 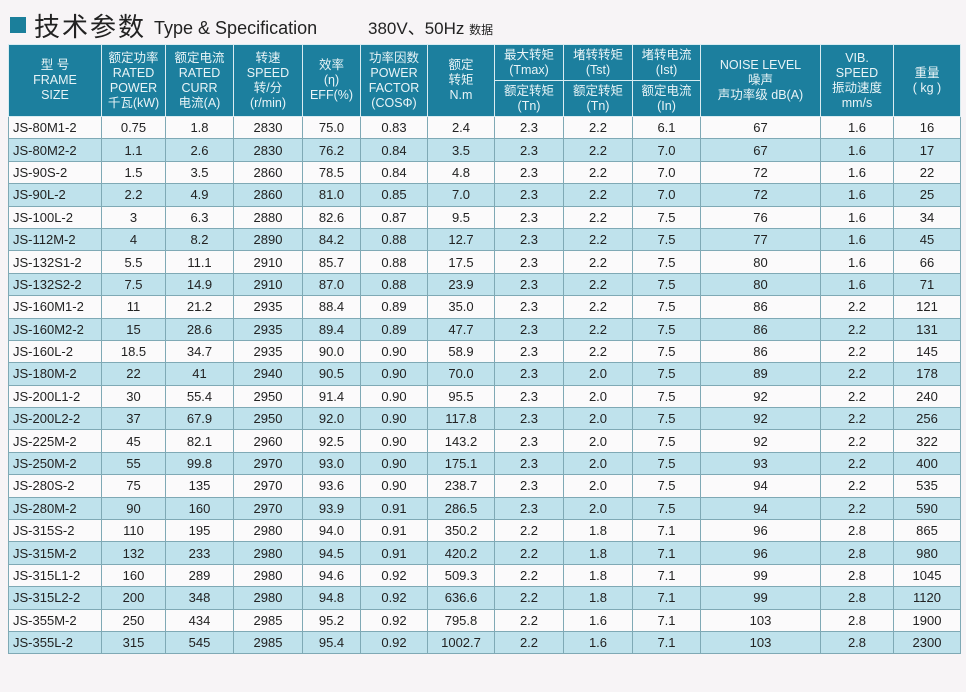 I want to click on table-cell: 17, so click(x=927, y=150).